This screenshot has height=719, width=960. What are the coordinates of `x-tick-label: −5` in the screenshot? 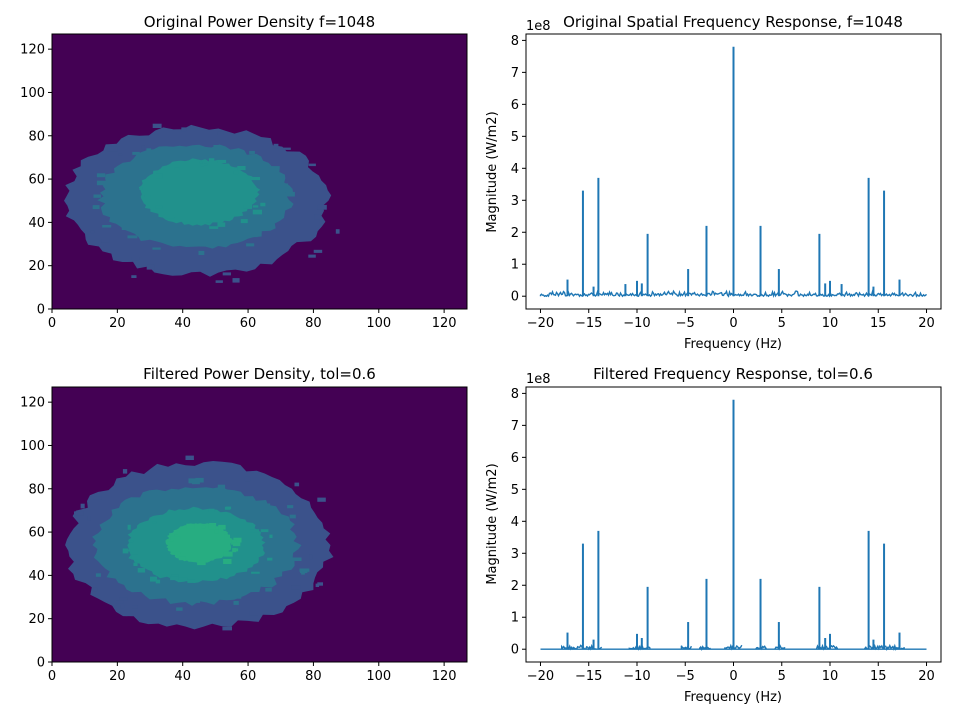 It's located at (685, 676).